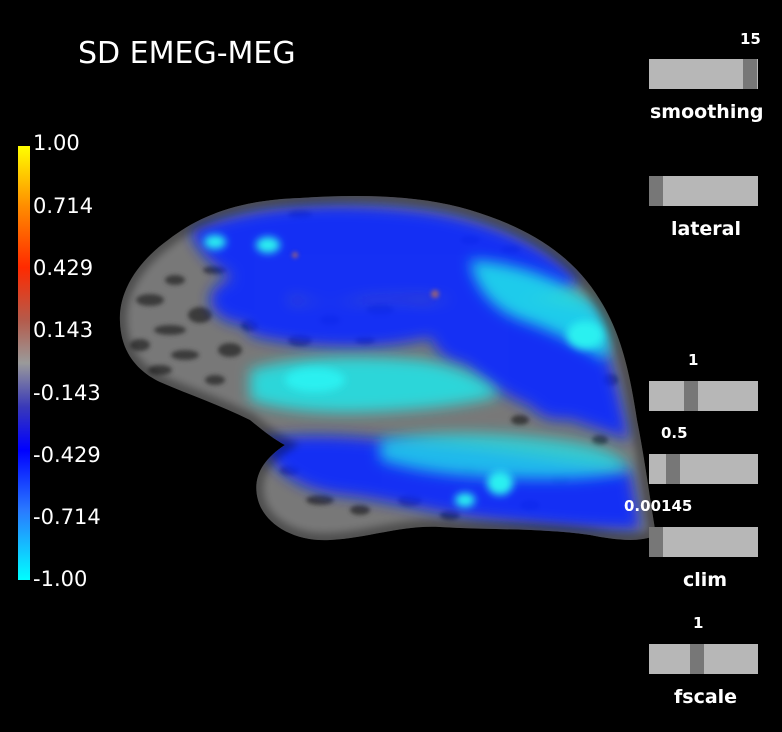  I want to click on lateral-slider-label: lateral, so click(706, 229).